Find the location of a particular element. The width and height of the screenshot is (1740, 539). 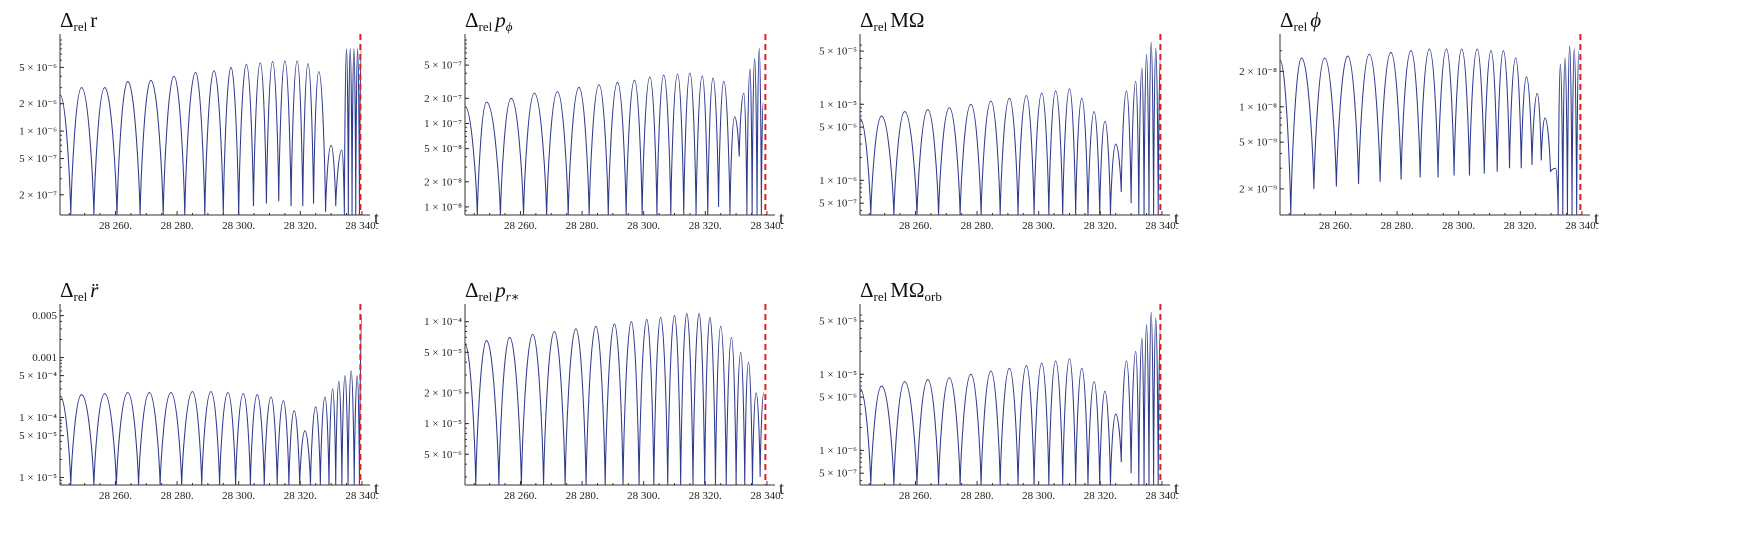

panel-title: Δrel pϕ is located at coordinates (490, 21).